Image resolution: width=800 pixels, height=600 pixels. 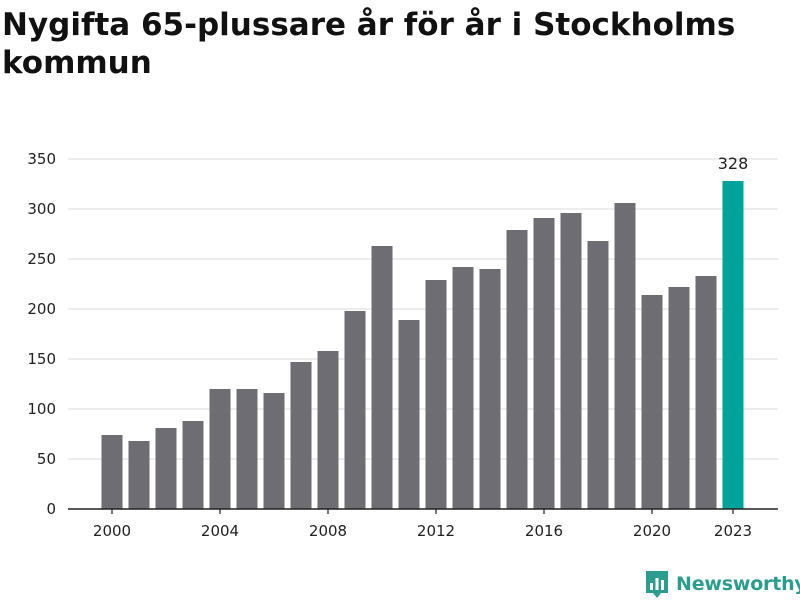 I want to click on data-labels: 328, so click(x=733, y=163).